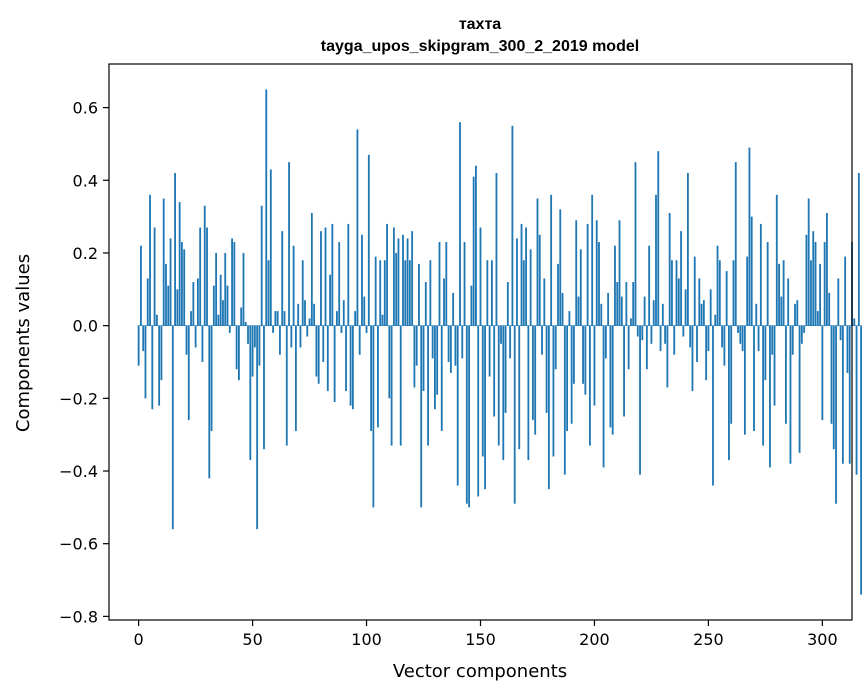 The height and width of the screenshot is (696, 867). Describe the element at coordinates (78, 544) in the screenshot. I see `y-tick-label: −0.6` at that location.